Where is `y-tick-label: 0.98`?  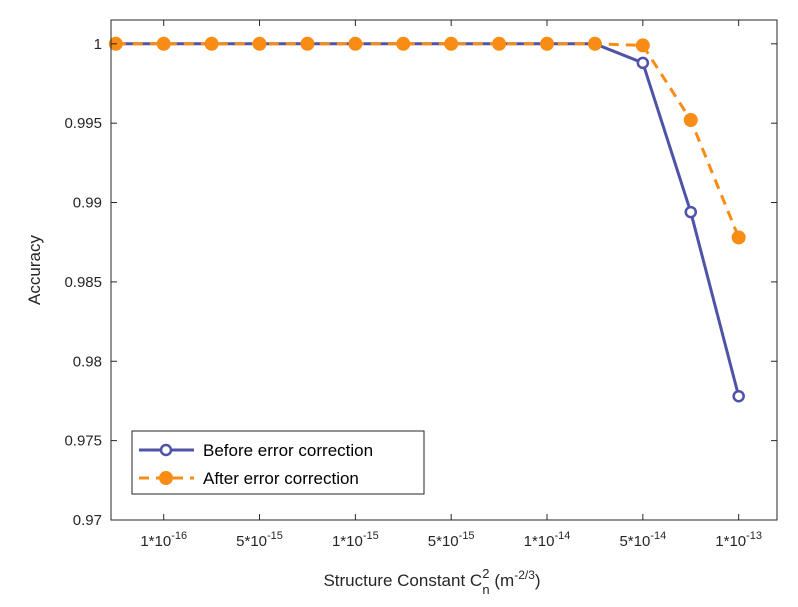
y-tick-label: 0.98 is located at coordinates (87, 361).